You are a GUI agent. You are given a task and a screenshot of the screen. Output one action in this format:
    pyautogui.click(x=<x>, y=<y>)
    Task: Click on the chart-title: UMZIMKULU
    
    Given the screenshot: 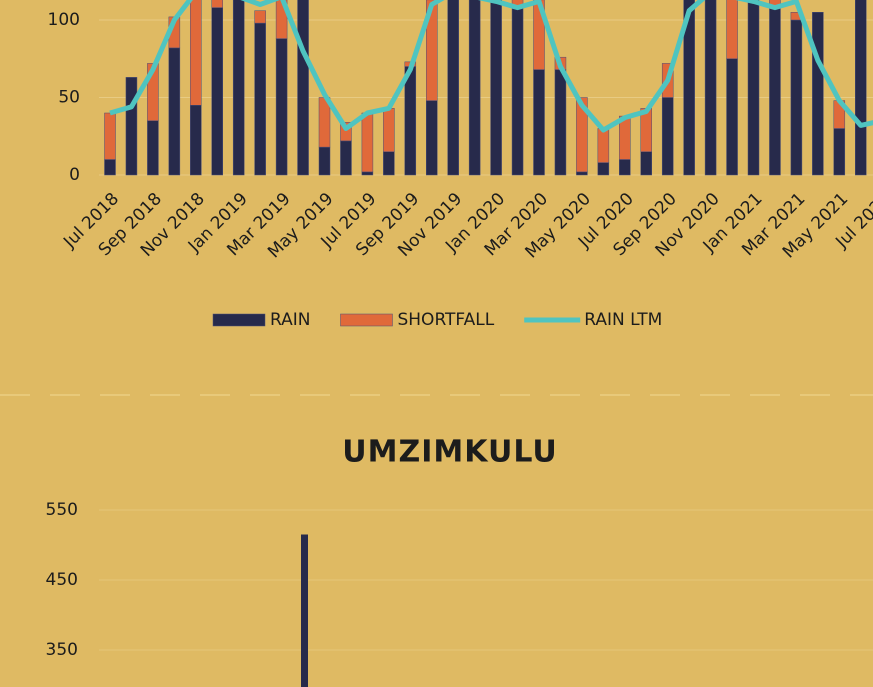 What is the action you would take?
    pyautogui.click(x=449, y=452)
    